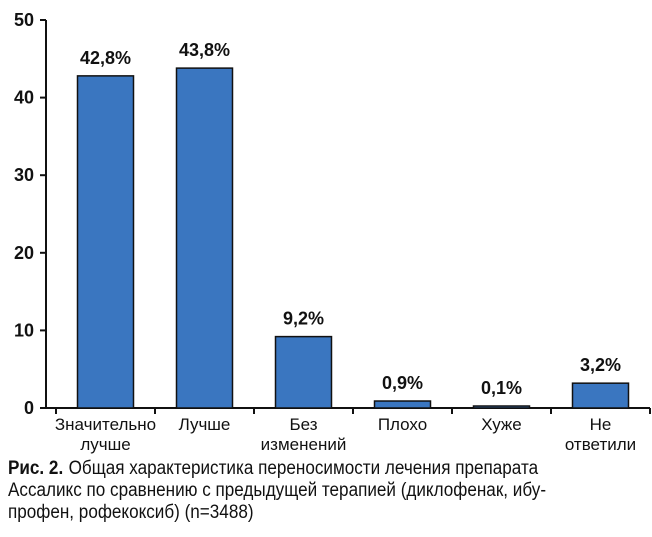 Image resolution: width=652 pixels, height=537 pixels. I want to click on data-label: 0,9%, so click(402, 383).